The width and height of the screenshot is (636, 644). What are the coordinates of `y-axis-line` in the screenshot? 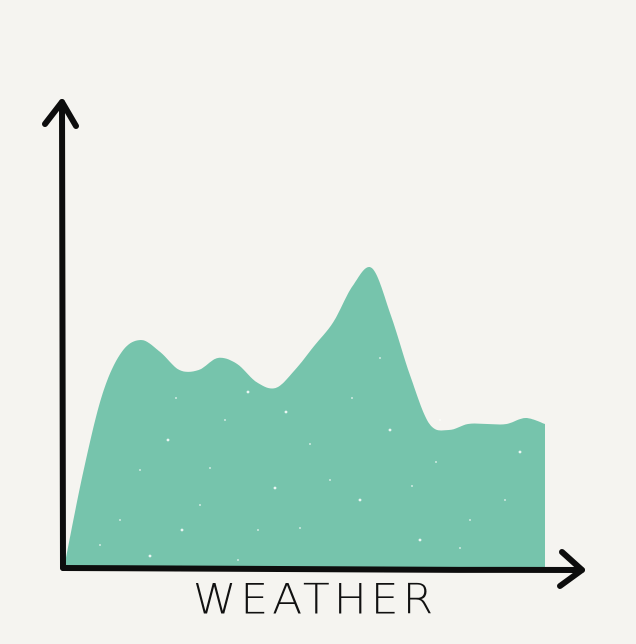 It's located at (62, 335).